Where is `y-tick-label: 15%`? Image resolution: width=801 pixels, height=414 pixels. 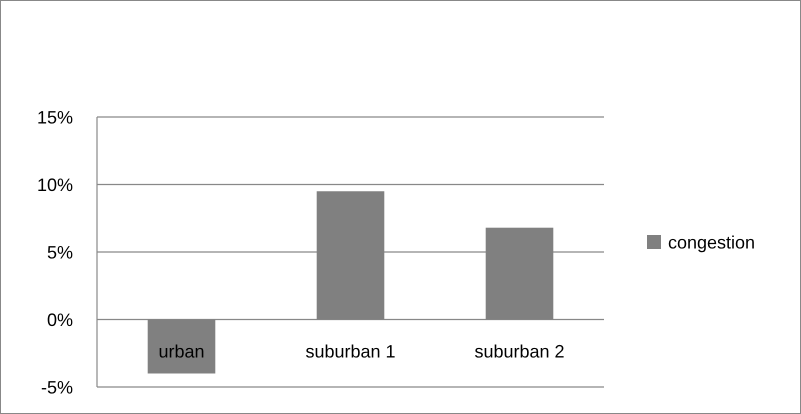 y-tick-label: 15% is located at coordinates (54, 117).